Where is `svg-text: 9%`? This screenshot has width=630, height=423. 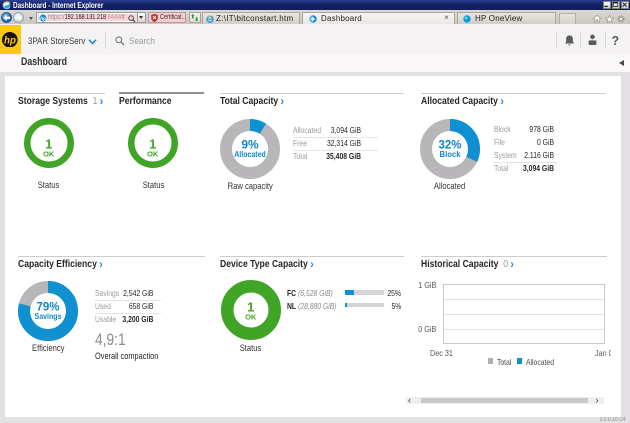
svg-text: 9% is located at coordinates (250, 144).